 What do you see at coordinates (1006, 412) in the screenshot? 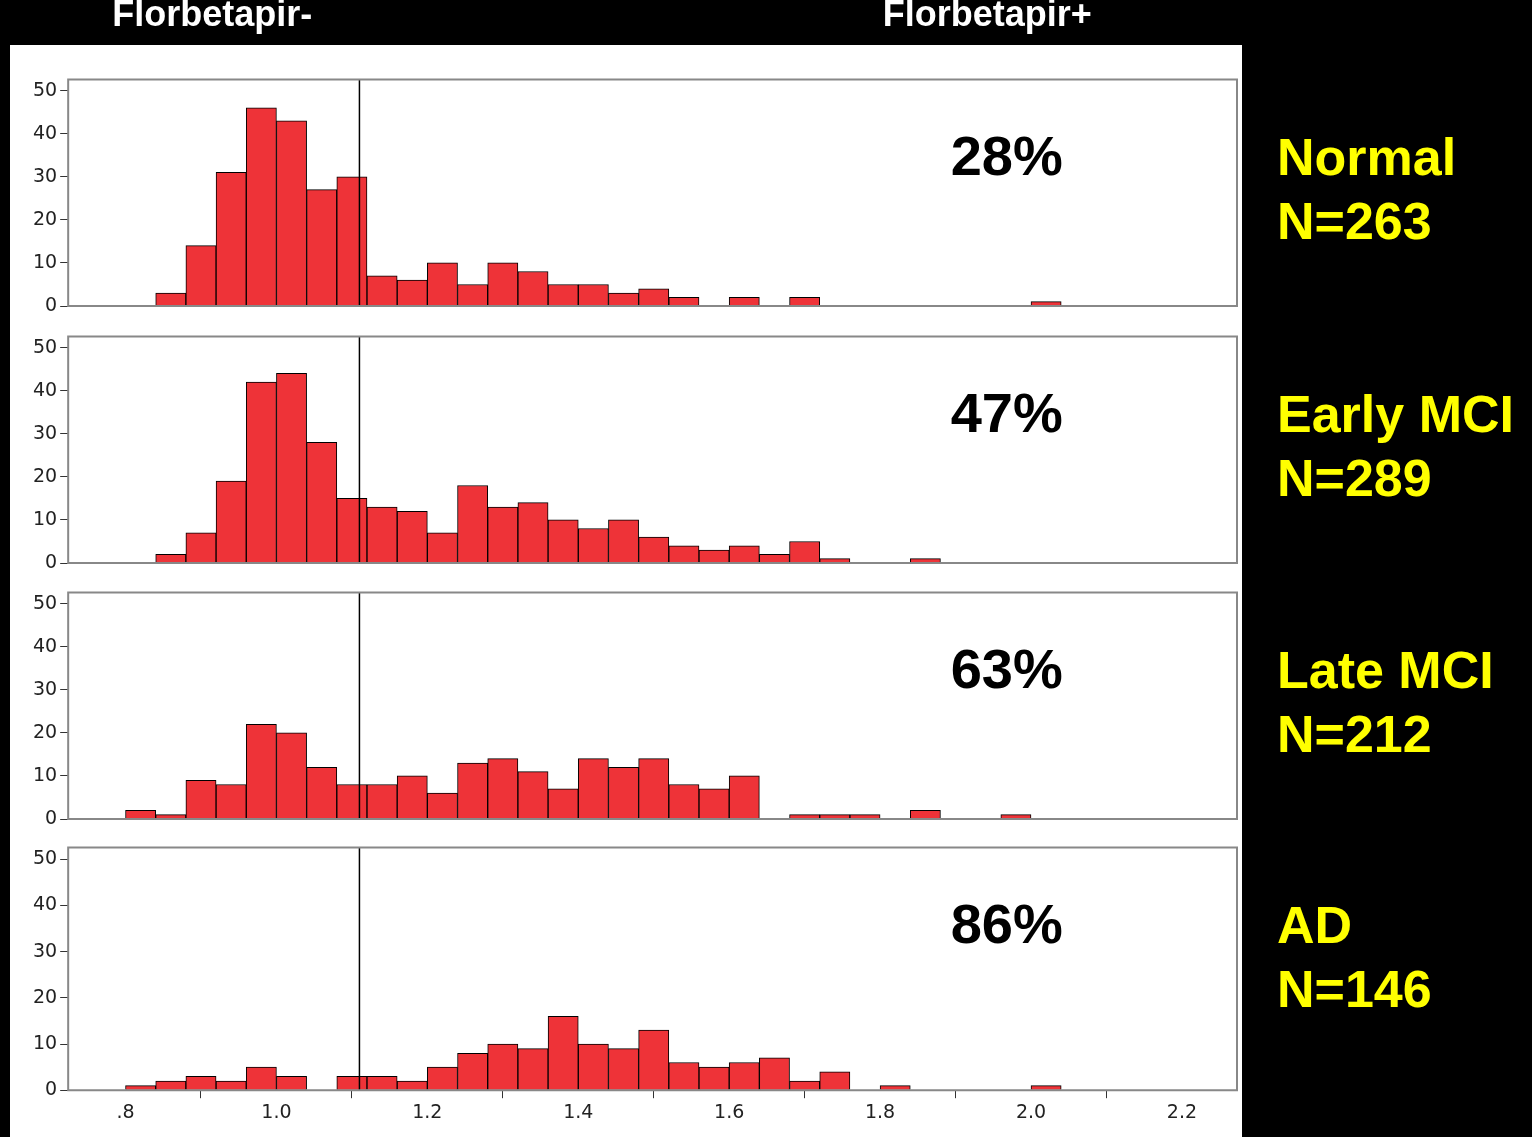
I see `annotation: 47%` at bounding box center [1006, 412].